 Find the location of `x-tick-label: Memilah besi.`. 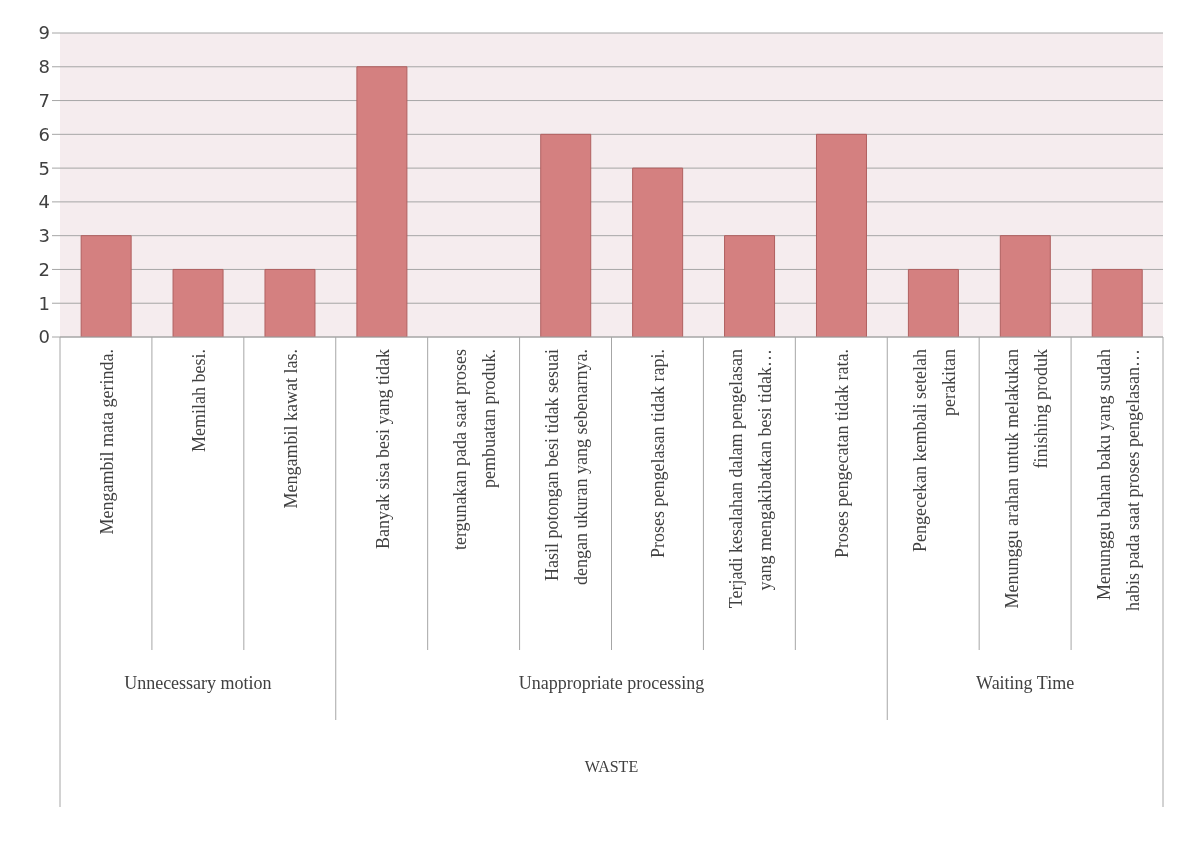

x-tick-label: Memilah besi. is located at coordinates (198, 400).